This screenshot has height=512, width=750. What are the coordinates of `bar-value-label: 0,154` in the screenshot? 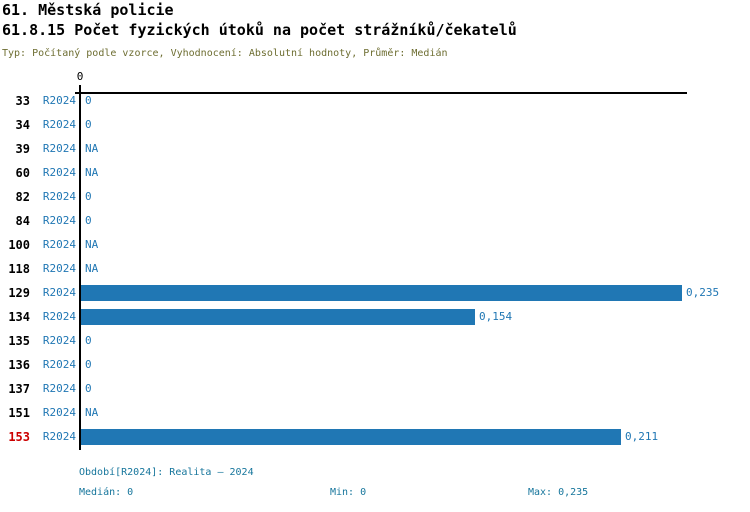 It's located at (496, 316).